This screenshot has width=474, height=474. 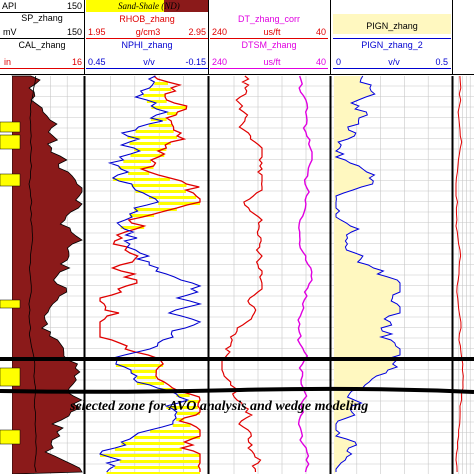 What do you see at coordinates (42, 45) in the screenshot?
I see `cal-curve-name: CAL_zhang` at bounding box center [42, 45].